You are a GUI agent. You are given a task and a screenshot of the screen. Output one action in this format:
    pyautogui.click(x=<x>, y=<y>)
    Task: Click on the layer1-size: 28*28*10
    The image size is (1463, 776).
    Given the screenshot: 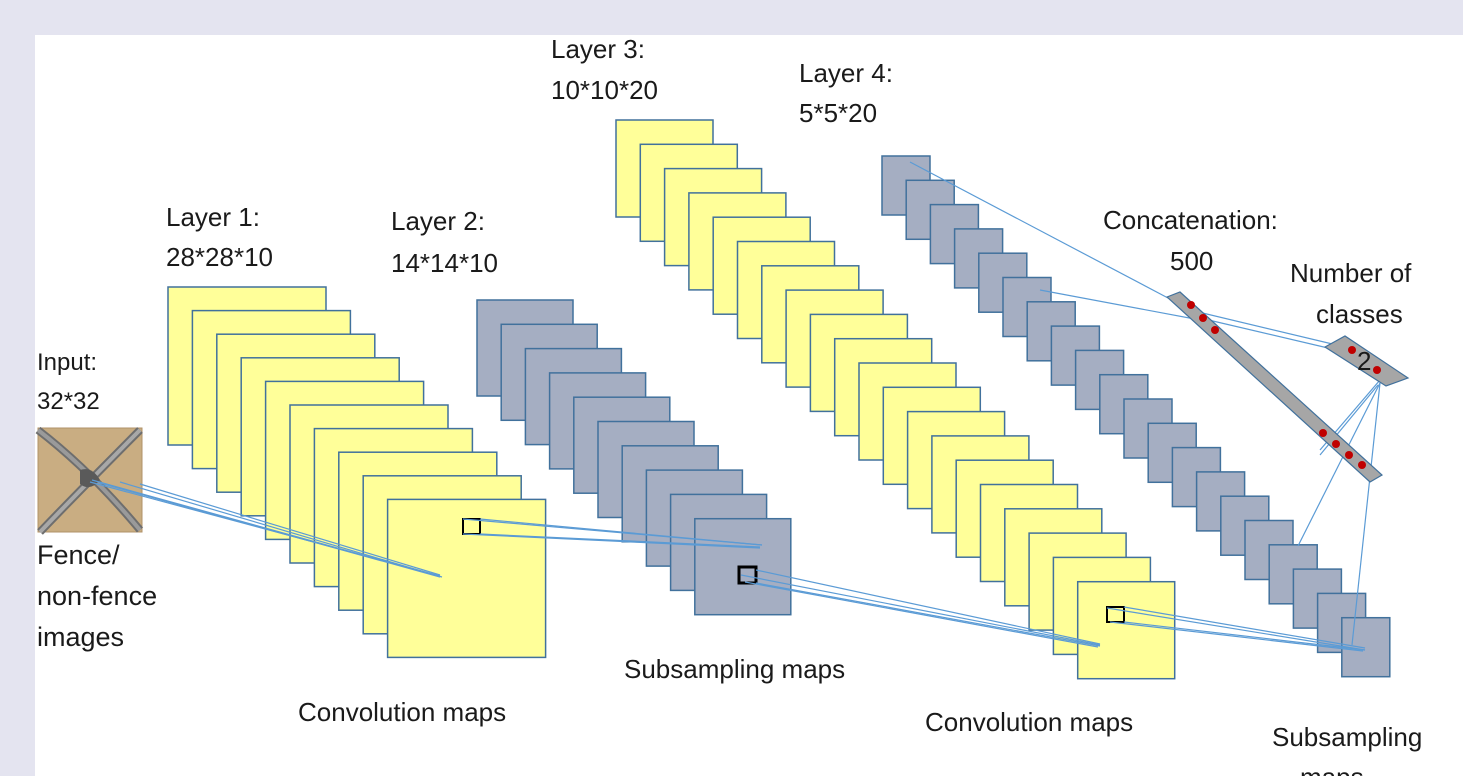 What is the action you would take?
    pyautogui.click(x=219, y=257)
    